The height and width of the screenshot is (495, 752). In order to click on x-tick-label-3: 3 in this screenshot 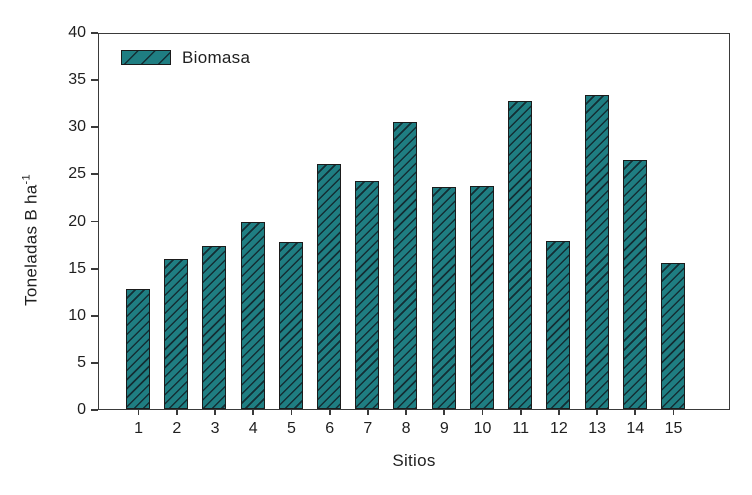, I will do `click(215, 428)`.